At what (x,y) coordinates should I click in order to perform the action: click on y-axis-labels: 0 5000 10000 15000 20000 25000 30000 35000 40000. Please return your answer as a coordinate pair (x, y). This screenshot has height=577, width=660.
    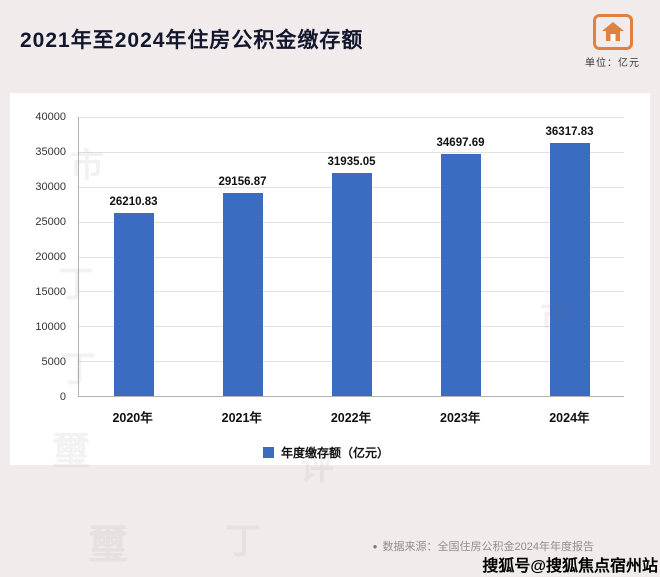
    Looking at the image, I should click on (50, 257).